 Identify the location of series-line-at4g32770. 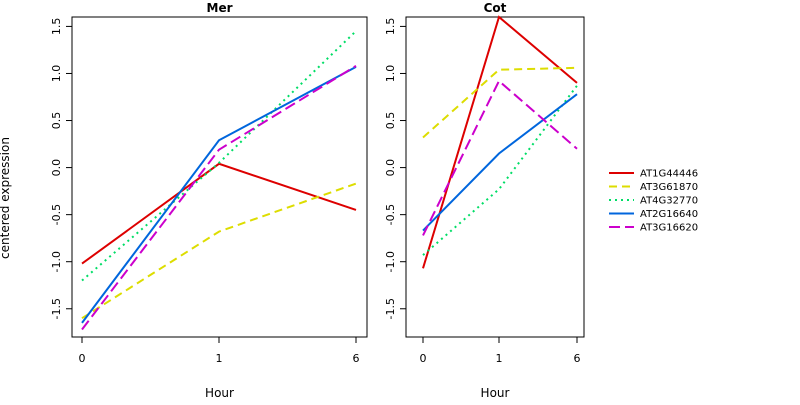
(500, 170).